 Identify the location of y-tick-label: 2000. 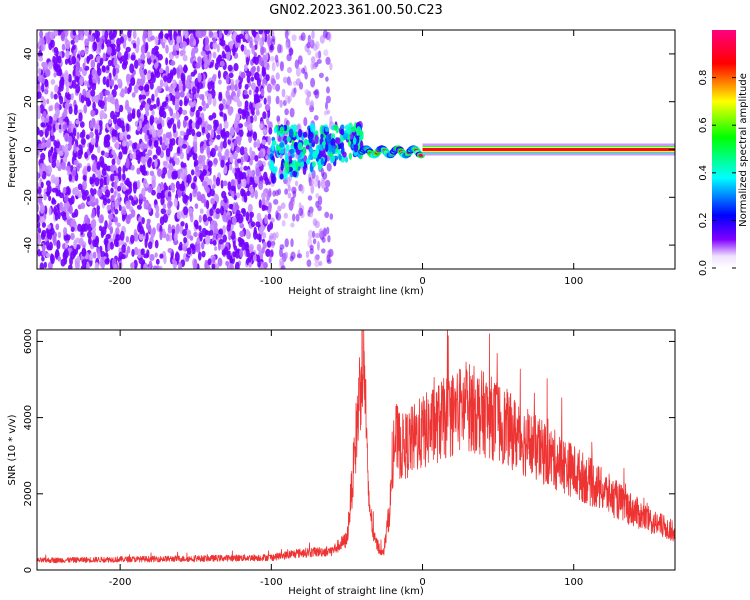
(28, 493).